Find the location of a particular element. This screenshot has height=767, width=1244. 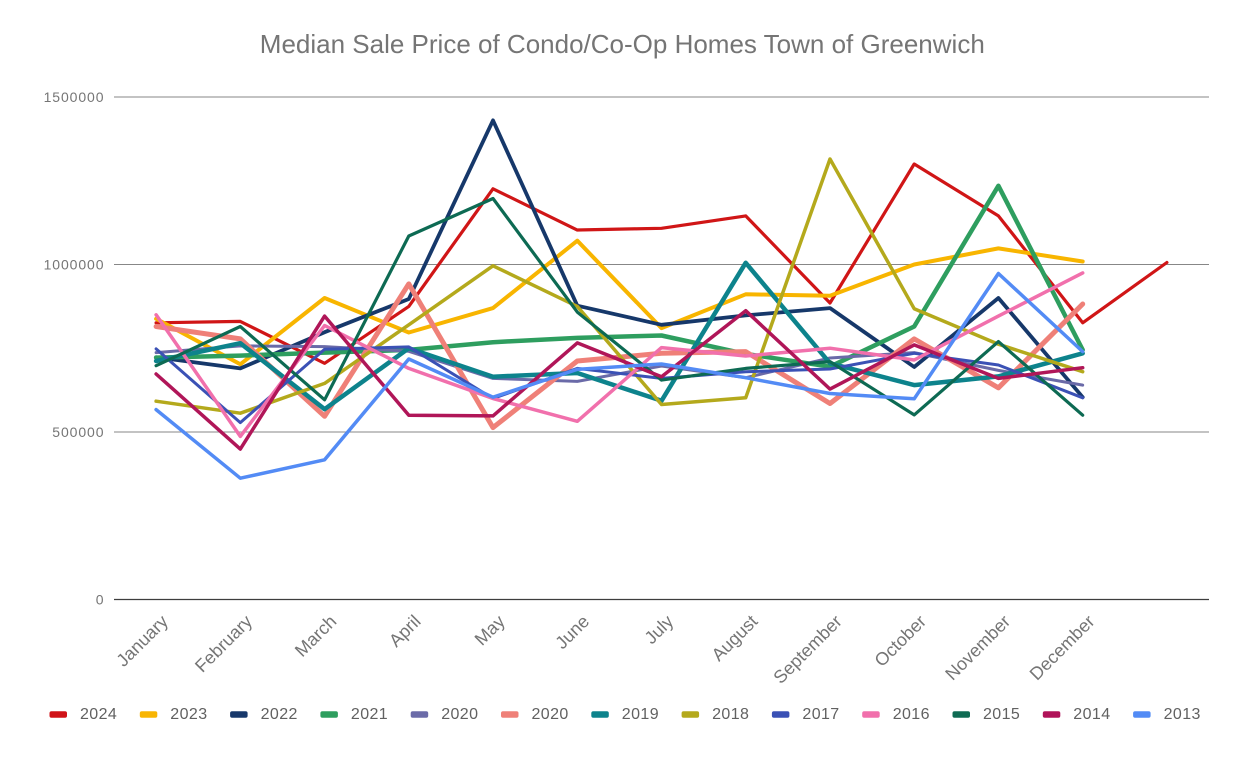

svg-text: 2019 is located at coordinates (640, 714).